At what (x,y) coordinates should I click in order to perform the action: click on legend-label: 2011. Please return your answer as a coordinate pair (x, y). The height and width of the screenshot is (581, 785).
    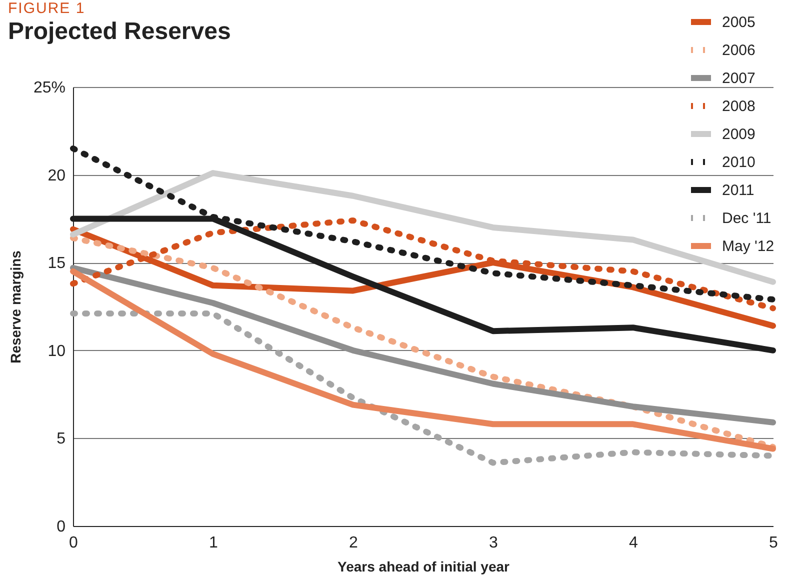
    Looking at the image, I should click on (738, 190).